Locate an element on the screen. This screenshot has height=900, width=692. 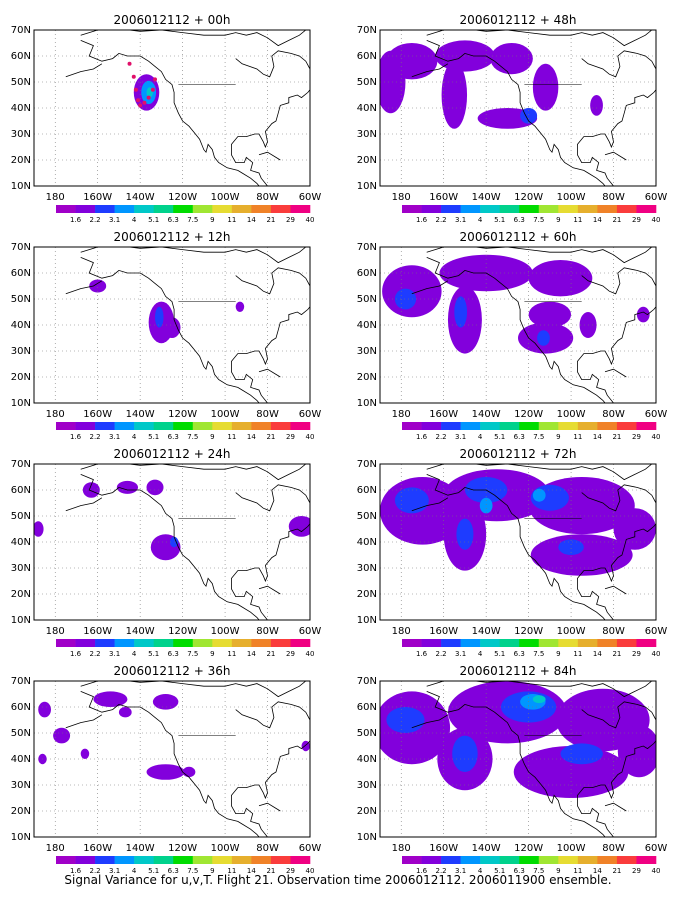
panel-plot-area is located at coordinates (518, 759).